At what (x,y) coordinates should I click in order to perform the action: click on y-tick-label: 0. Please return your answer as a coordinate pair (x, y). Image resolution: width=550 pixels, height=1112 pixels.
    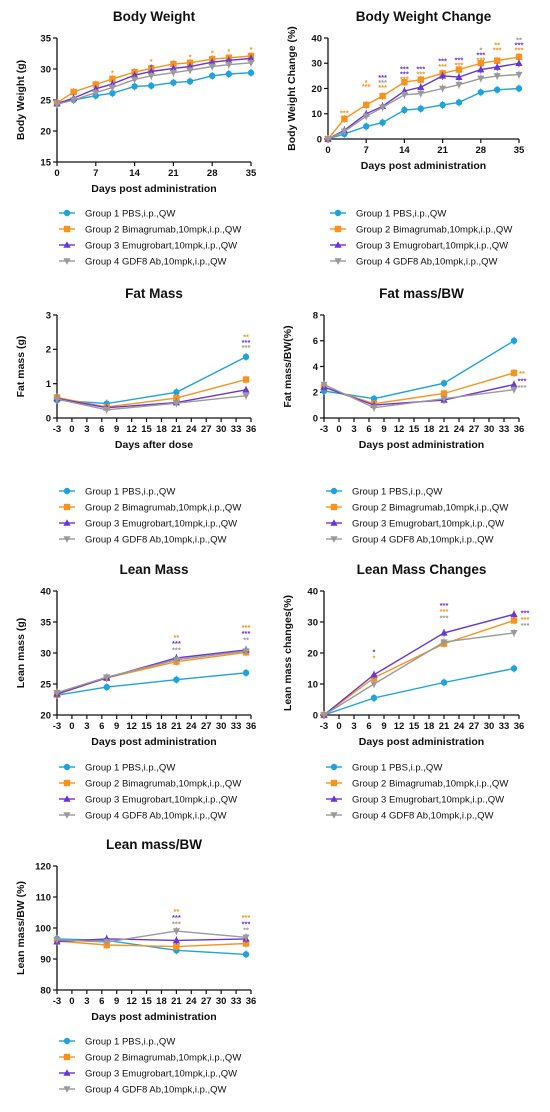
    Looking at the image, I should click on (315, 715).